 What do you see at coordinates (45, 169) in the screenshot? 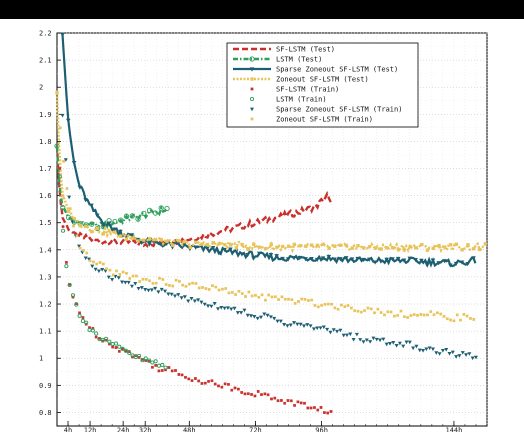
I see `y-tick-label: 1.7` at bounding box center [45, 169].